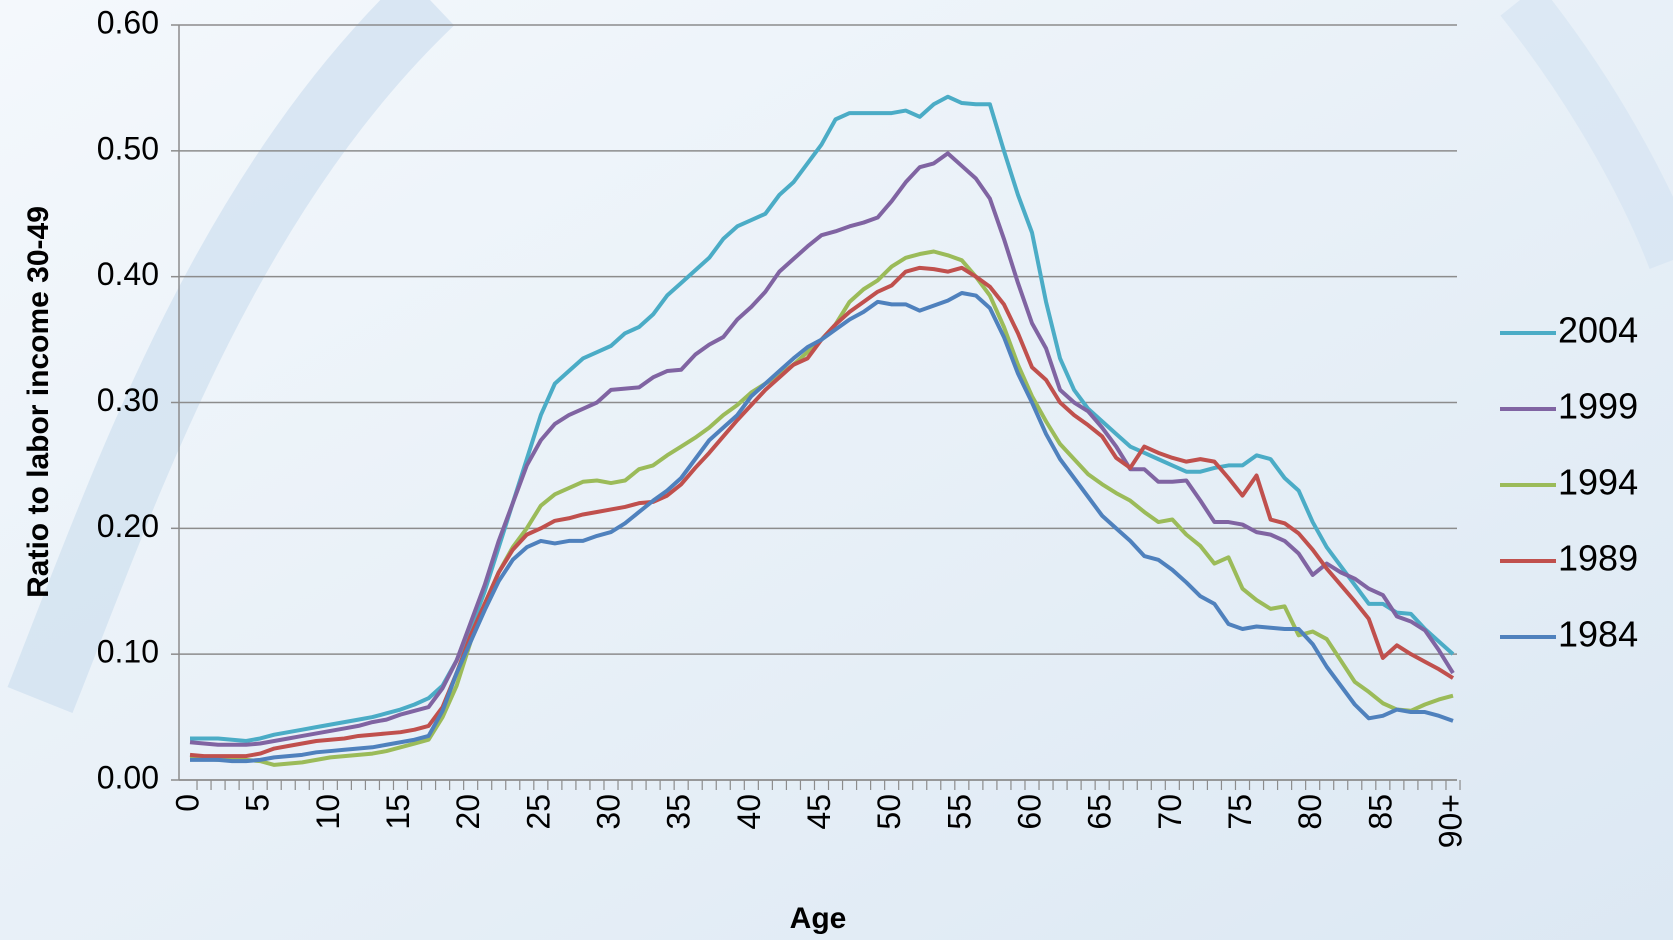 The image size is (1673, 945). Describe the element at coordinates (1310, 812) in the screenshot. I see `x-tick-label: 80` at that location.